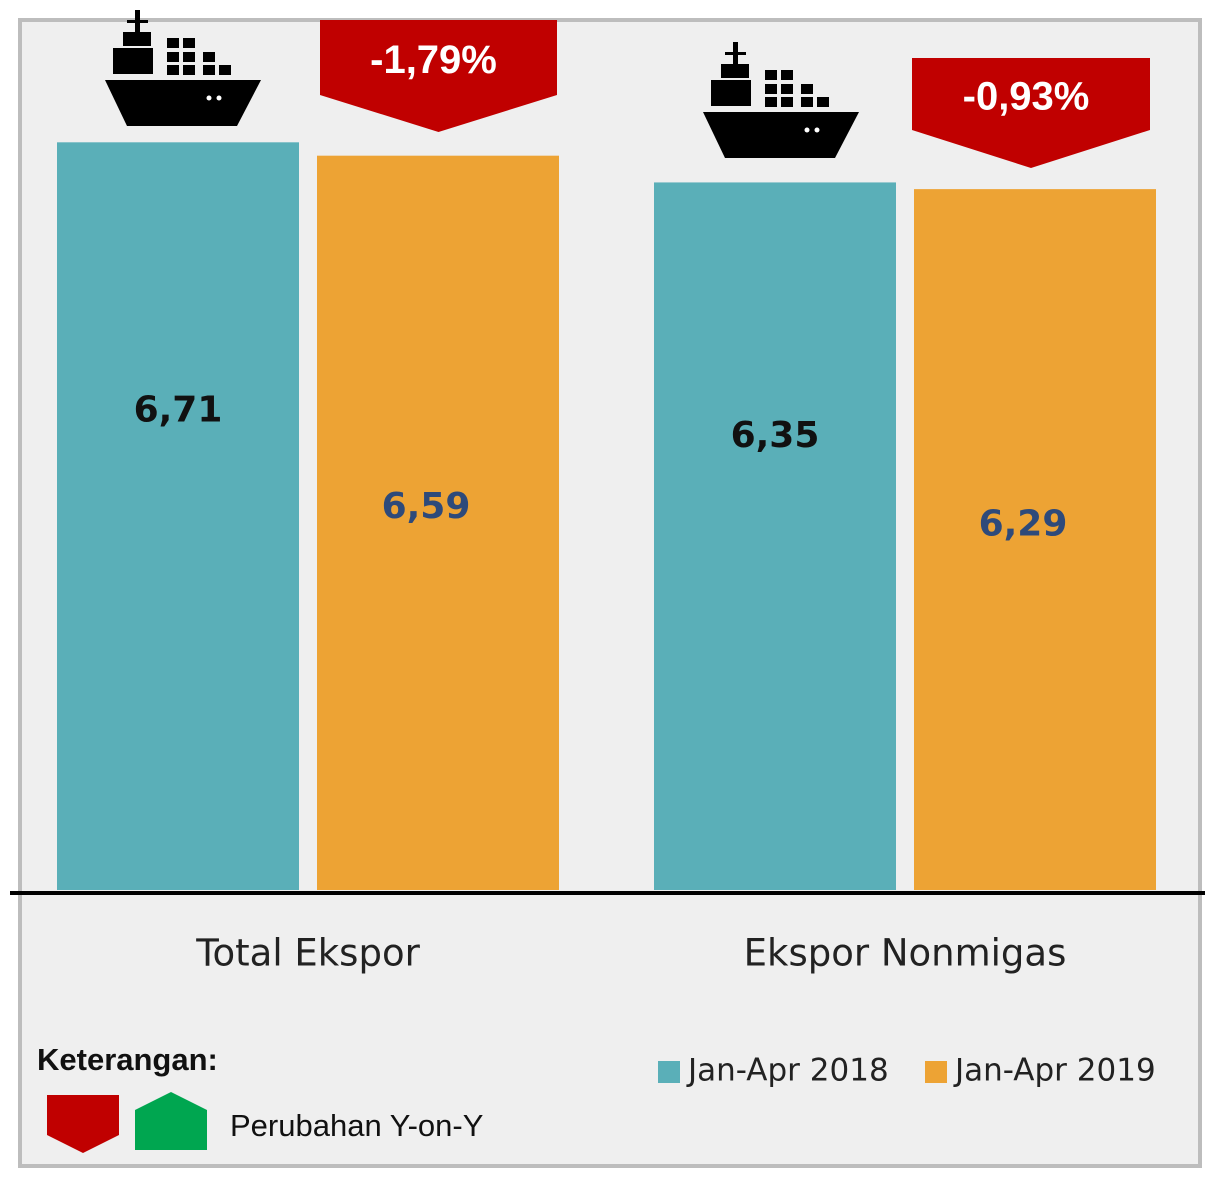 This screenshot has width=1210, height=1177. Describe the element at coordinates (178, 409) in the screenshot. I see `value-label: 6,71` at that location.